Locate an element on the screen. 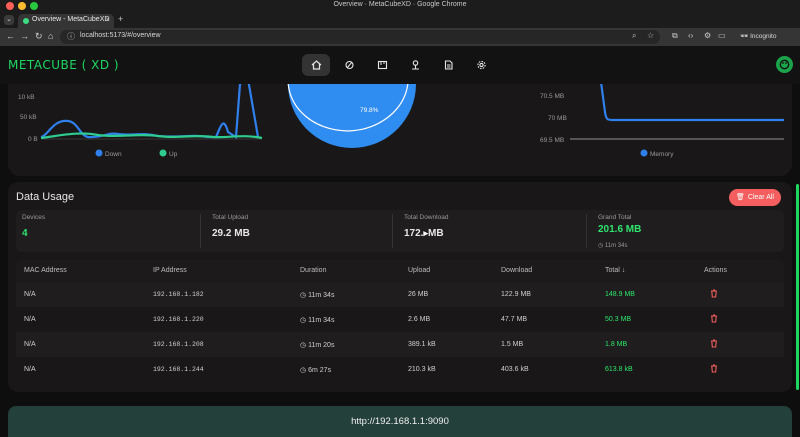 The height and width of the screenshot is (437, 800). col-ip: IP Address is located at coordinates (170, 270).